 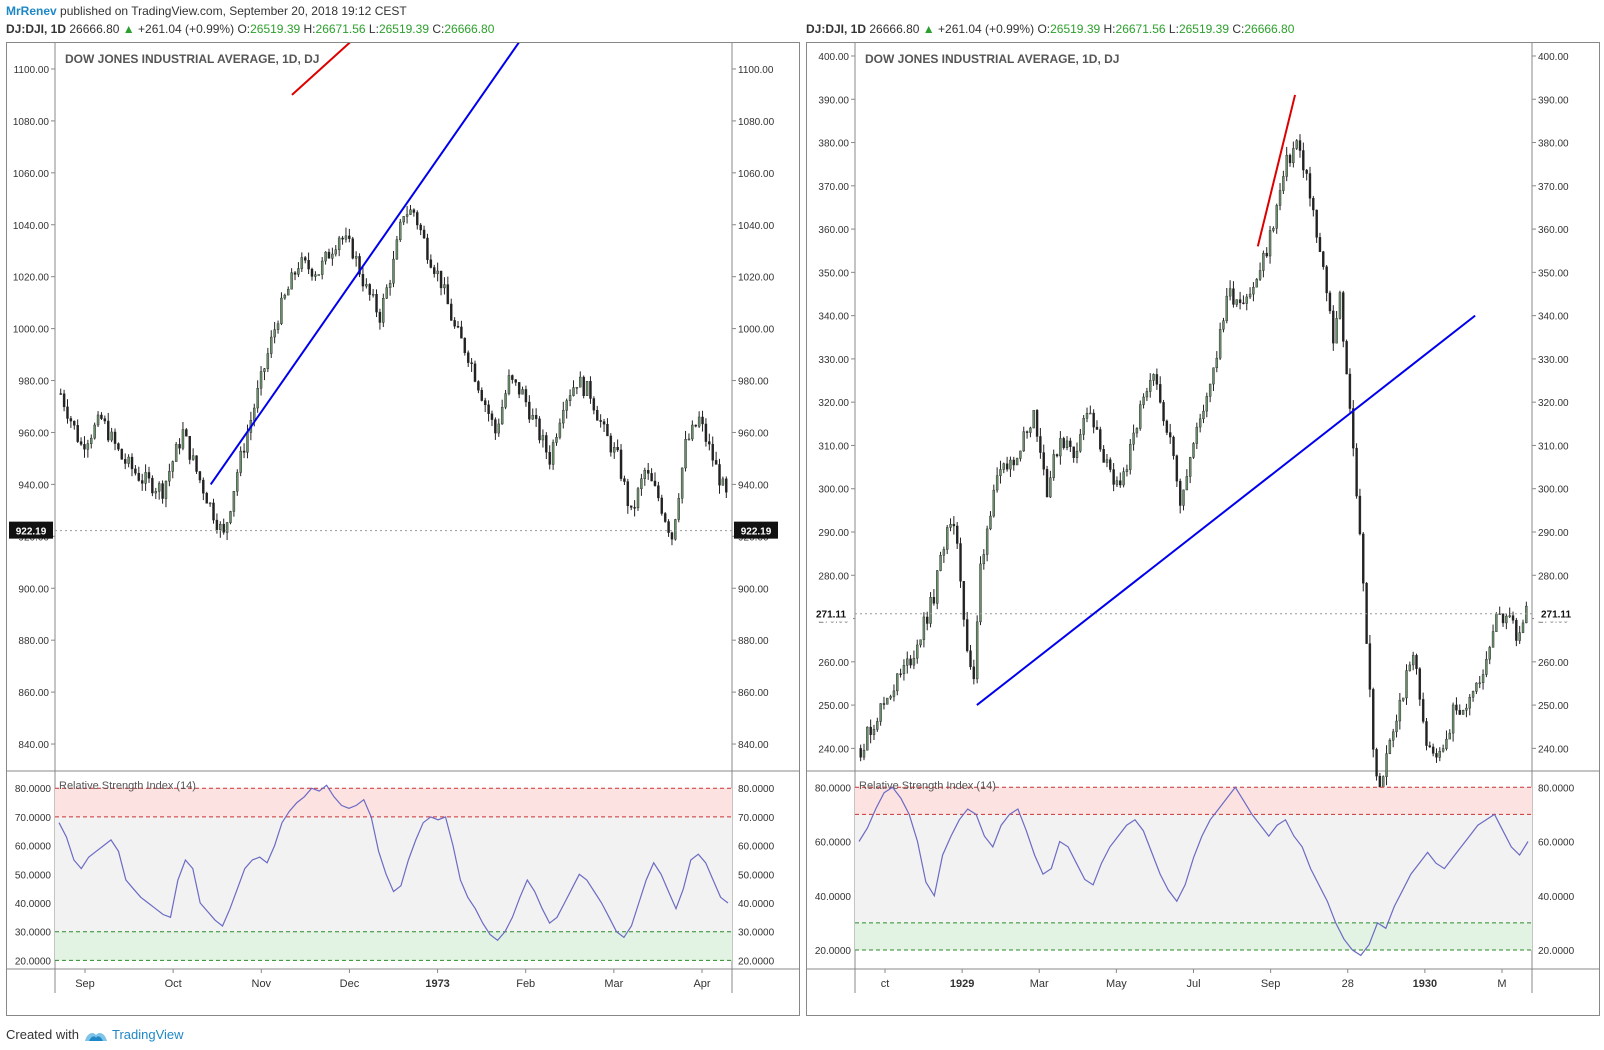 What do you see at coordinates (831, 615) in the screenshot?
I see `last-price-label-left: 271.11` at bounding box center [831, 615].